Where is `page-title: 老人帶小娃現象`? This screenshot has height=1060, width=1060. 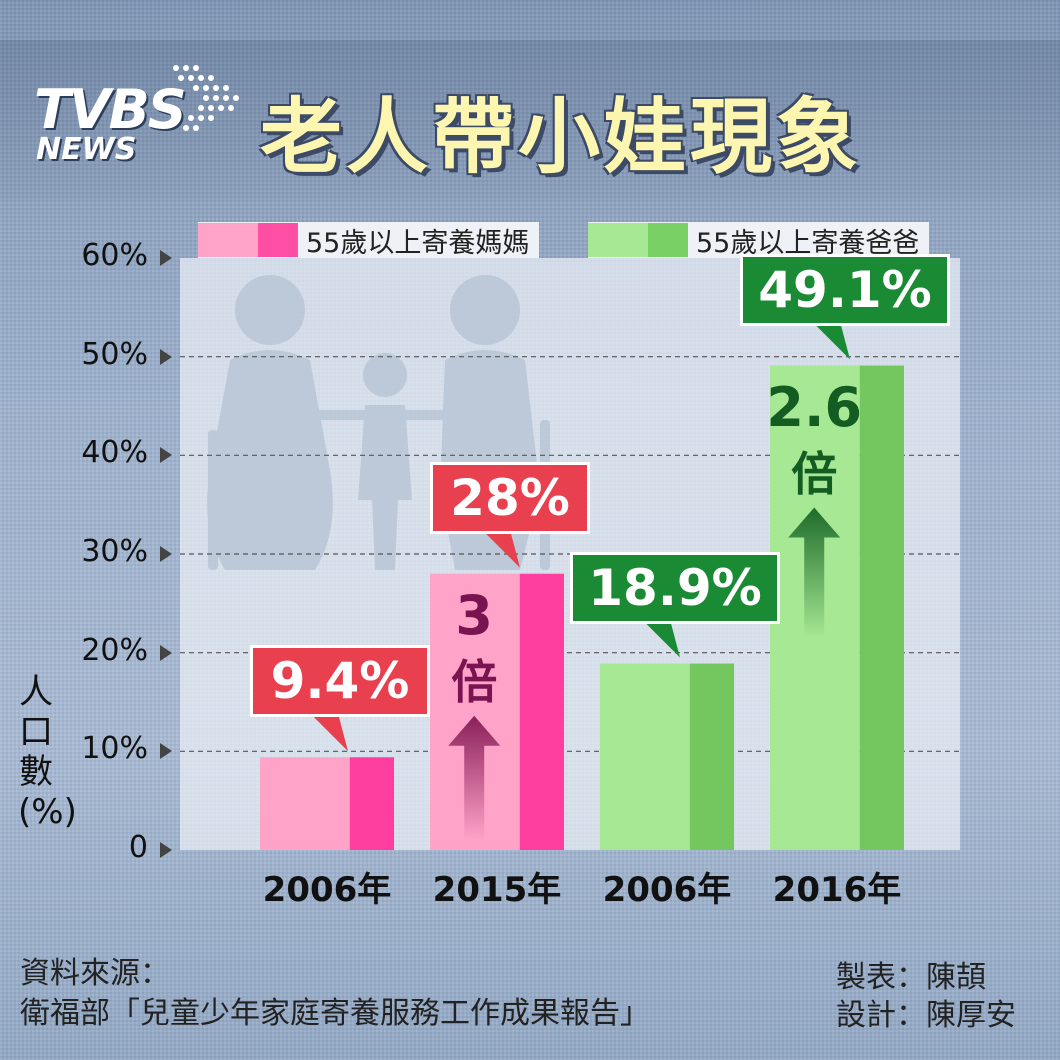
page-title: 老人帶小娃現象 is located at coordinates (561, 137).